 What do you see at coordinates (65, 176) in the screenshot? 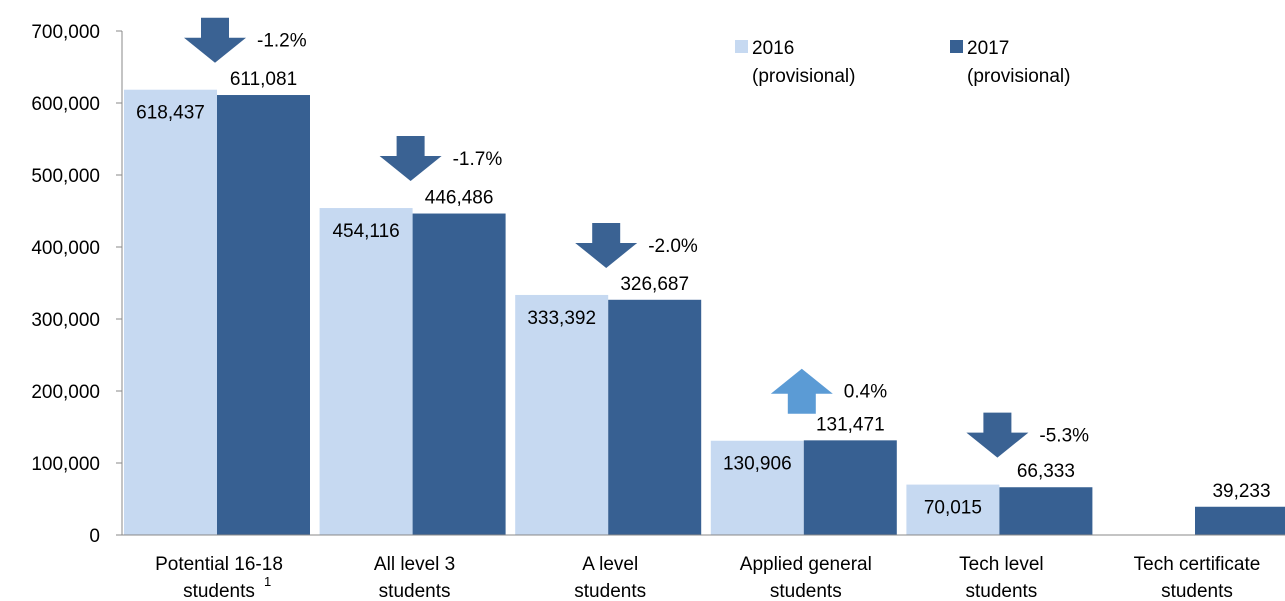
I see `y-tick-label: 500,000` at bounding box center [65, 176].